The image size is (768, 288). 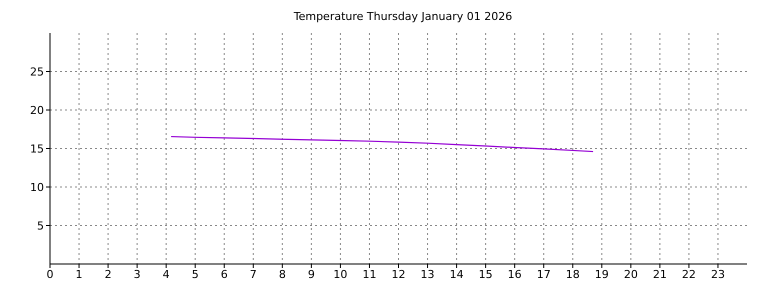 I want to click on x-tick-label: 4, so click(x=166, y=274).